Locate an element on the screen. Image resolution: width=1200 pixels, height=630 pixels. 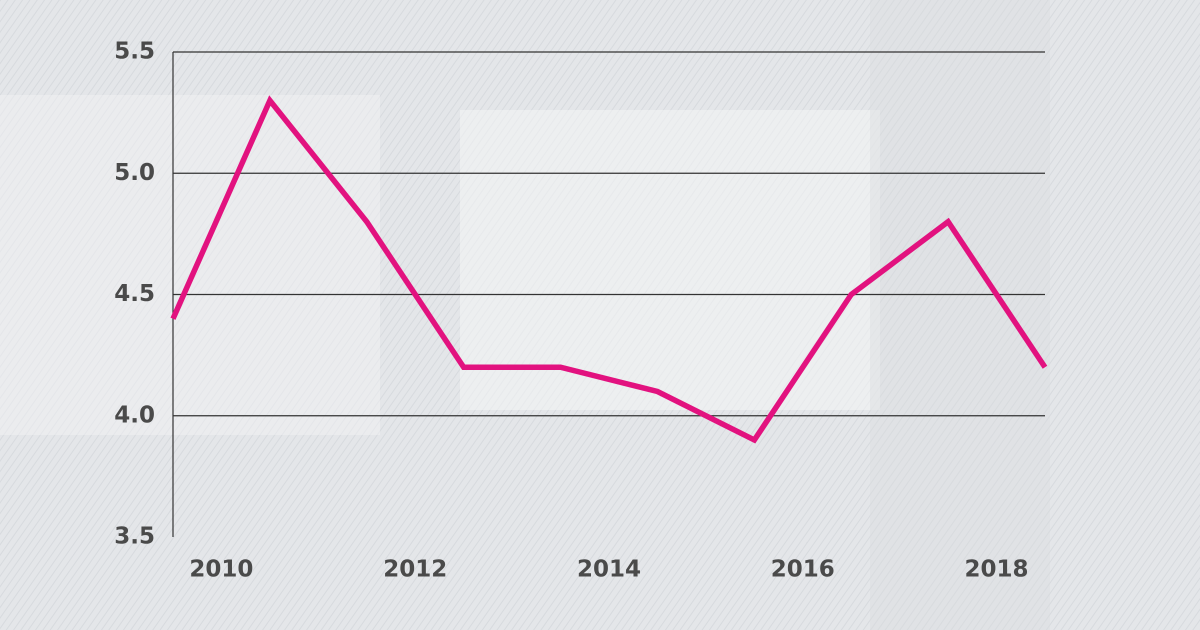
x-tick-label: 2010 is located at coordinates (221, 570).